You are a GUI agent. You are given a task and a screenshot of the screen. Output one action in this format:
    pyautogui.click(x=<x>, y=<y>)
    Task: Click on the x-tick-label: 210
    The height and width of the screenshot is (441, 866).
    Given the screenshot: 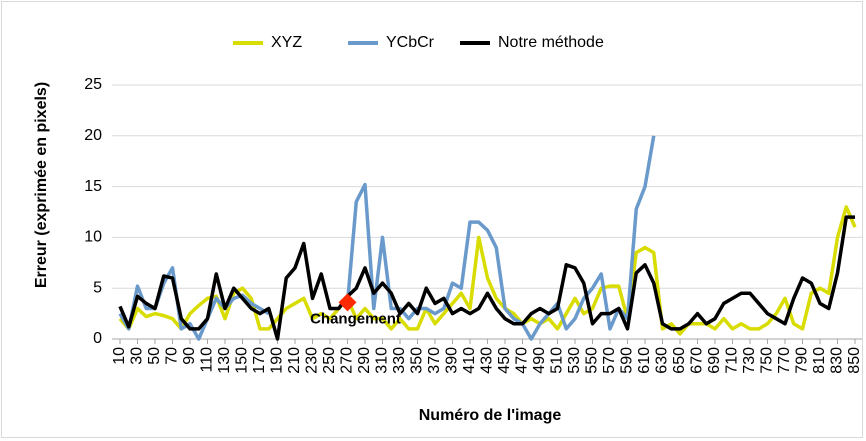 What is the action you would take?
    pyautogui.click(x=294, y=360)
    